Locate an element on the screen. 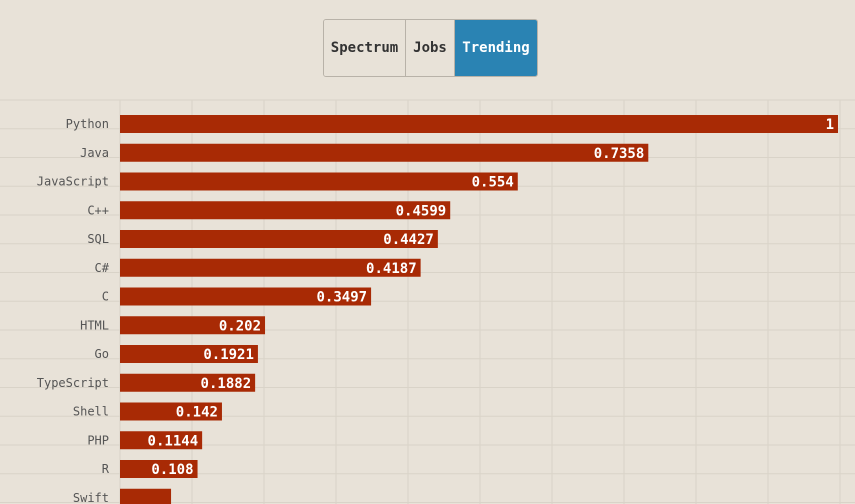 Image resolution: width=855 pixels, height=504 pixels. category-label: C# is located at coordinates (102, 268).